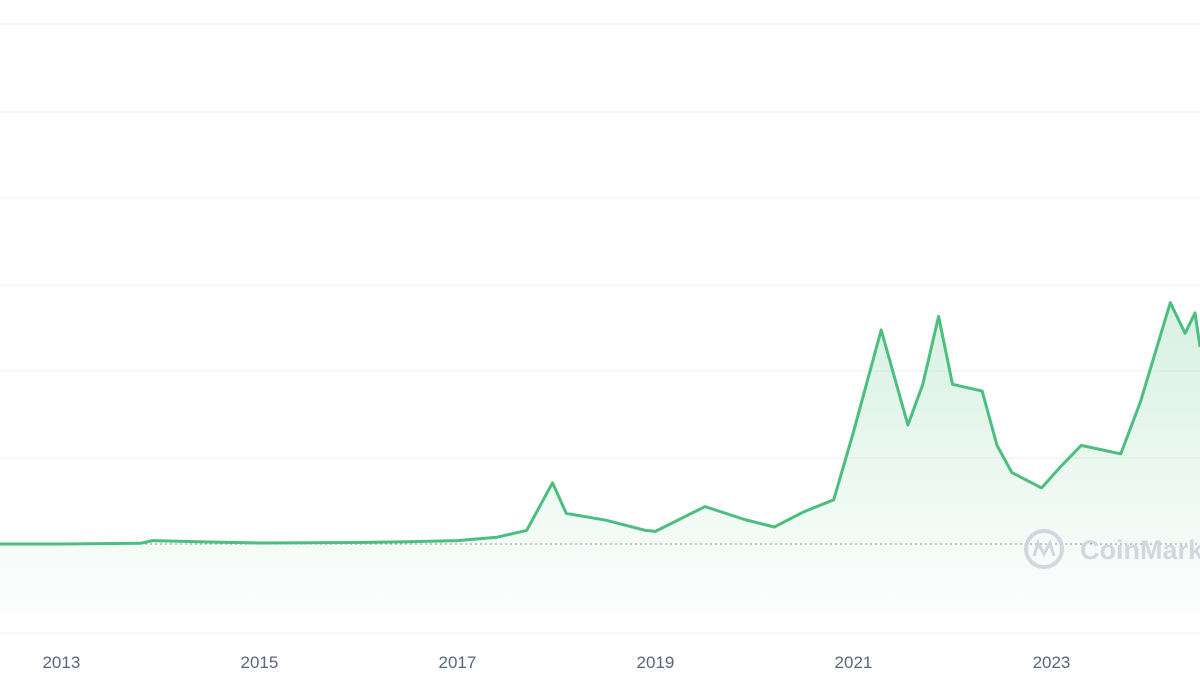 The height and width of the screenshot is (675, 1200). I want to click on logo-mark, so click(1044, 548).